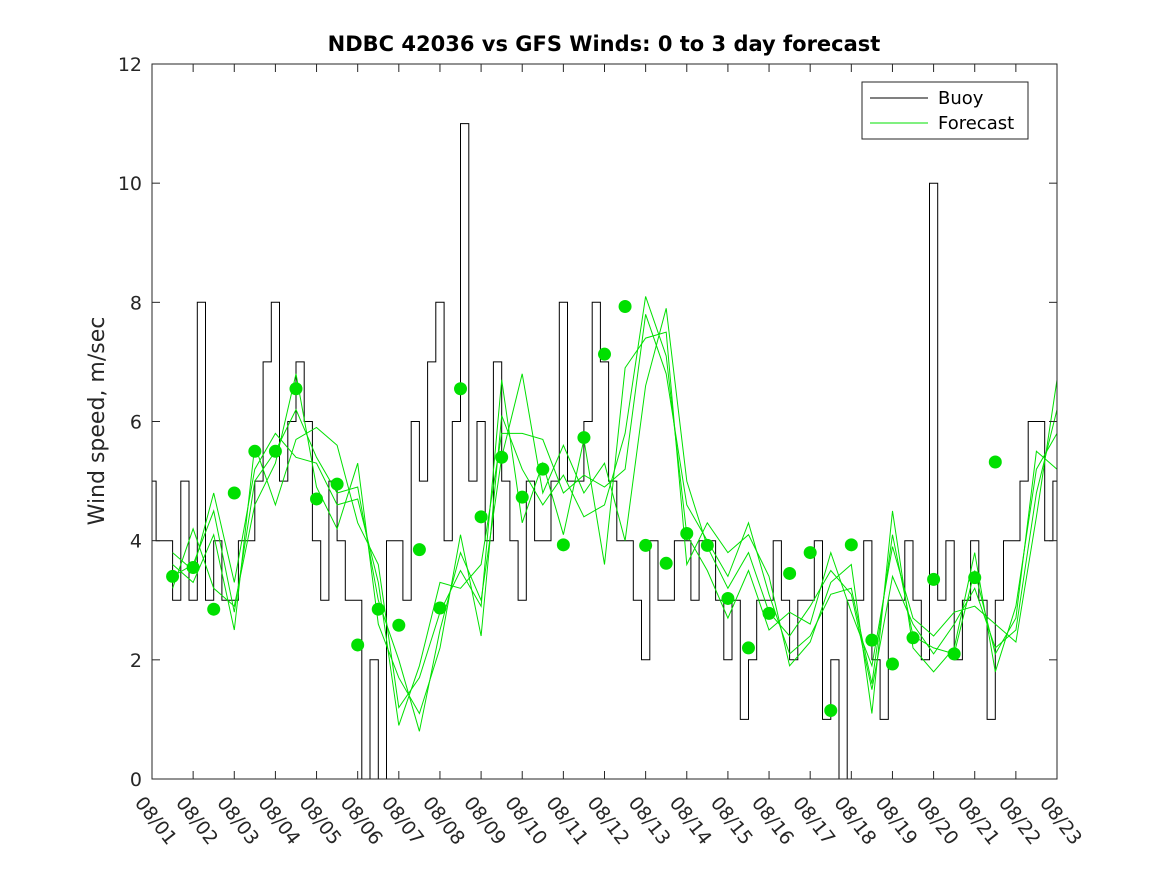 The height and width of the screenshot is (875, 1167). What do you see at coordinates (320, 821) in the screenshot?
I see `x-tick-label: 08/05` at bounding box center [320, 821].